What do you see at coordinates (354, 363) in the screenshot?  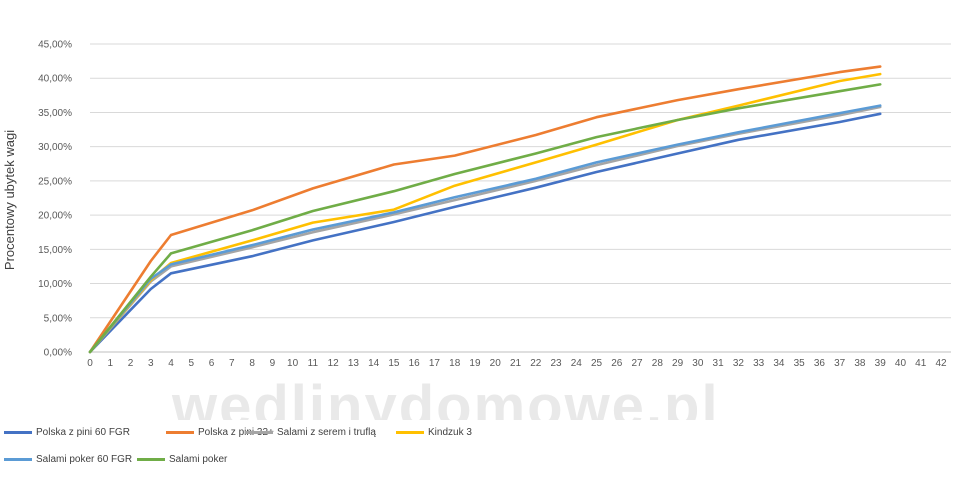 I see `x-tick-label: 13` at bounding box center [354, 363].